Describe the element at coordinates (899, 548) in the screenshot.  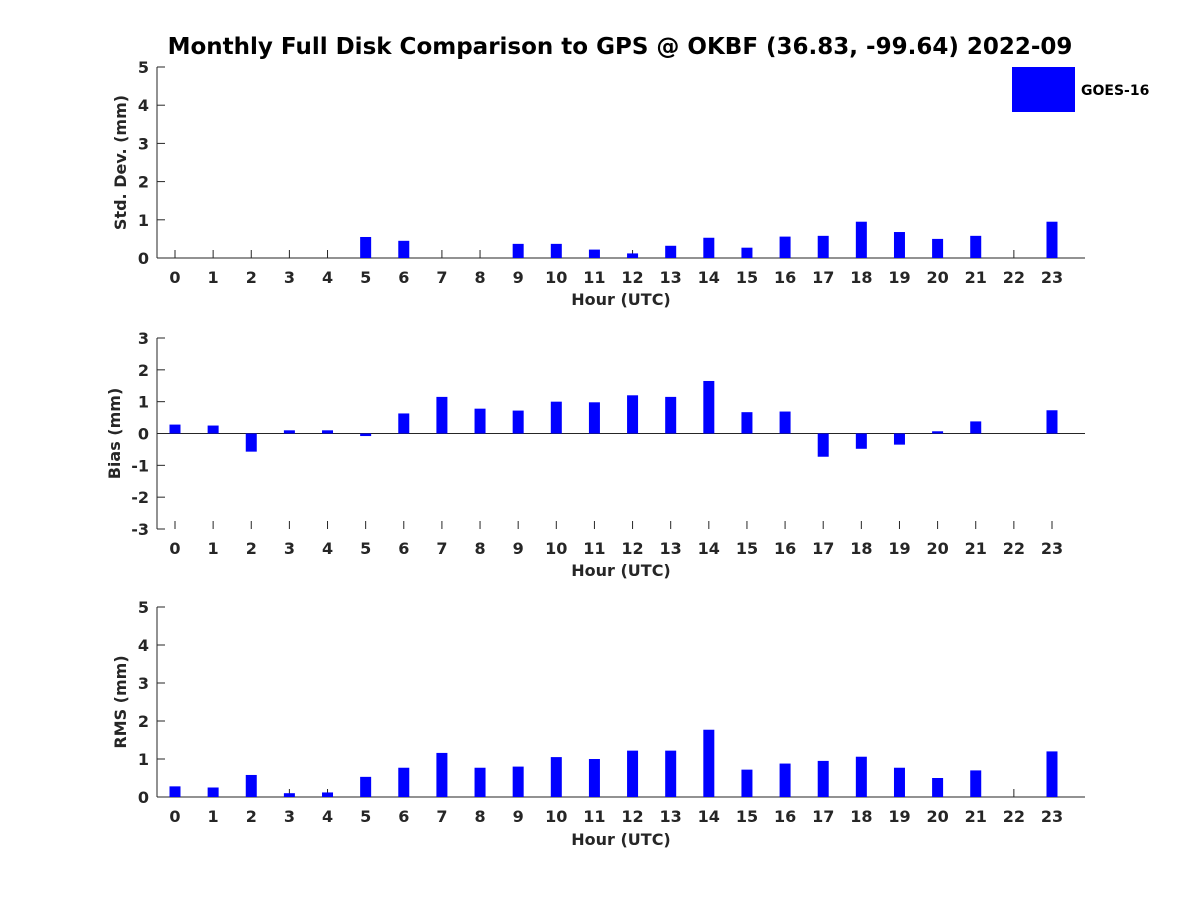
I see `x-tick-label: 19` at that location.